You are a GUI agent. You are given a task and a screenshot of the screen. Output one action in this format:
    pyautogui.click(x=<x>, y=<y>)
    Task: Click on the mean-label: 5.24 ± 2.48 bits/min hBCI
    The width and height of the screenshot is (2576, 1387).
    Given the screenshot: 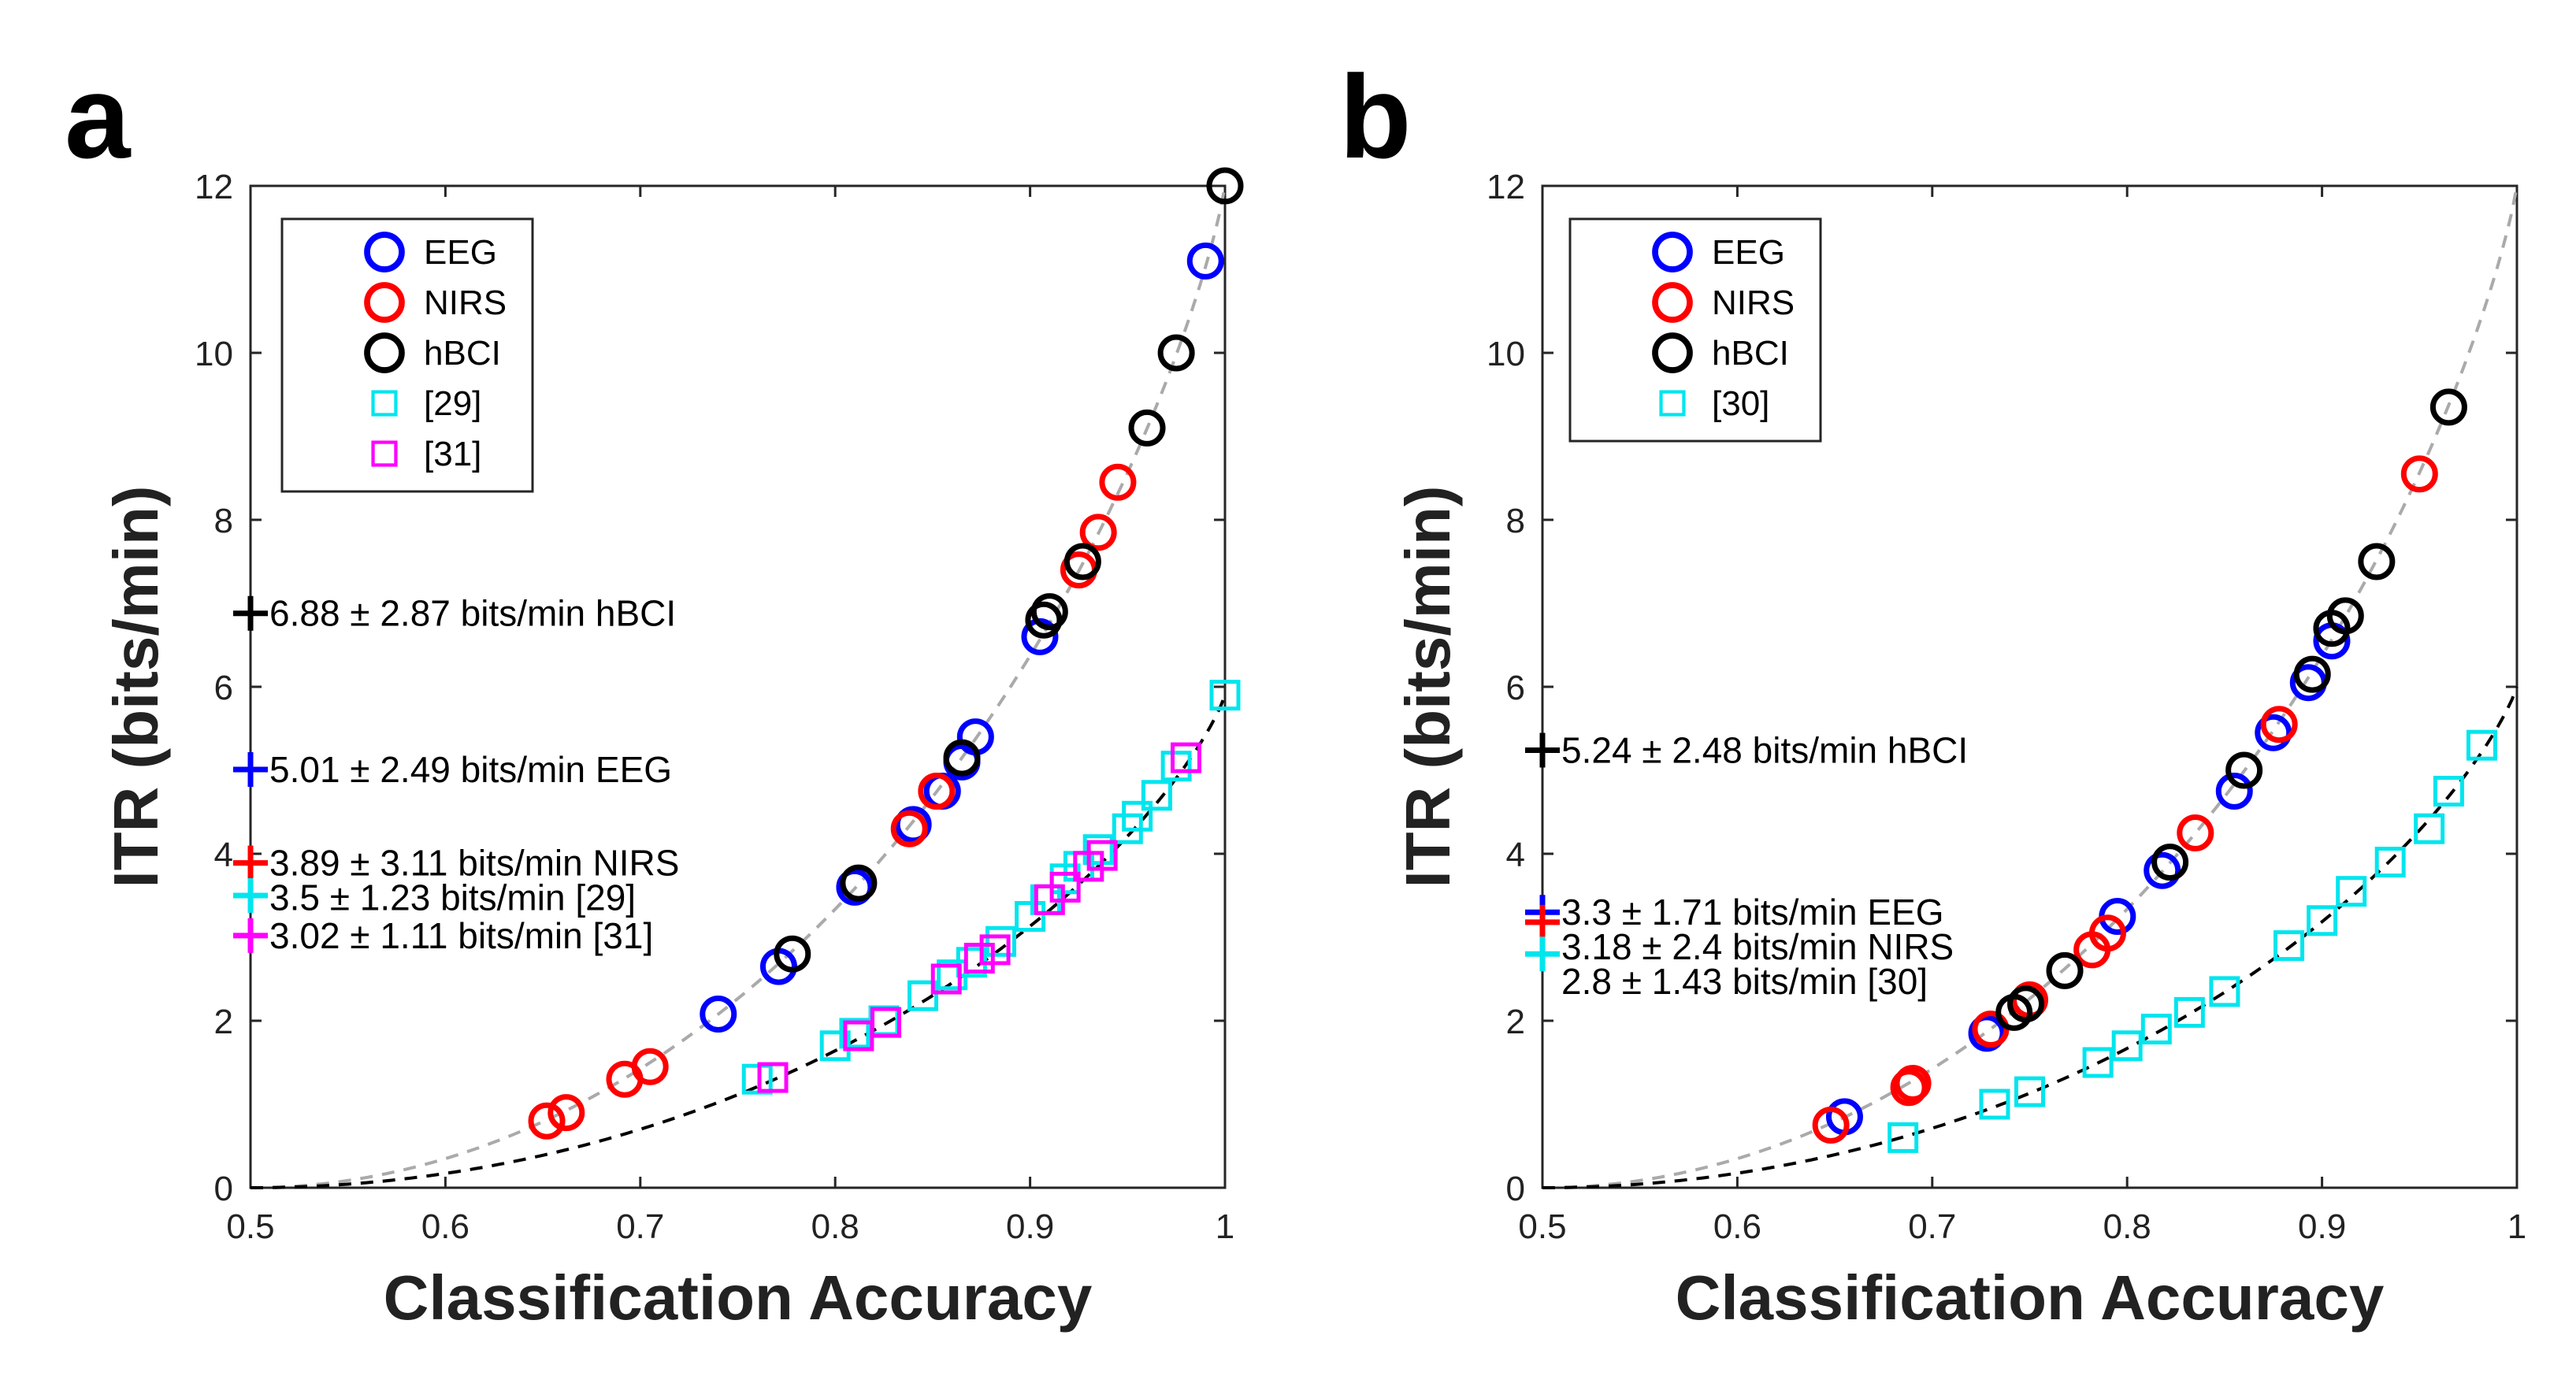 What is the action you would take?
    pyautogui.click(x=1764, y=750)
    